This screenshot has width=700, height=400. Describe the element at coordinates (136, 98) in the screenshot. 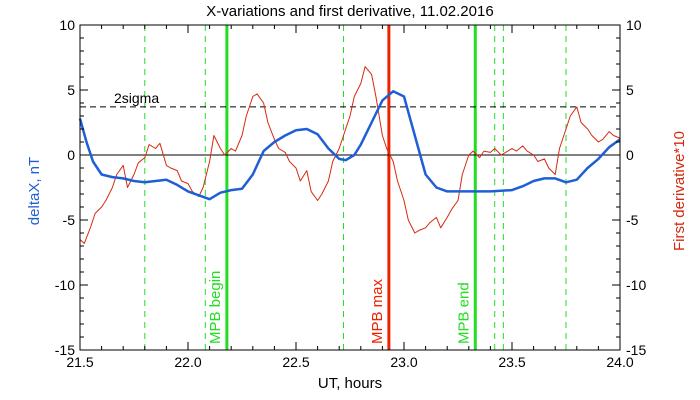

I see `sigma-label: 2sigma` at that location.